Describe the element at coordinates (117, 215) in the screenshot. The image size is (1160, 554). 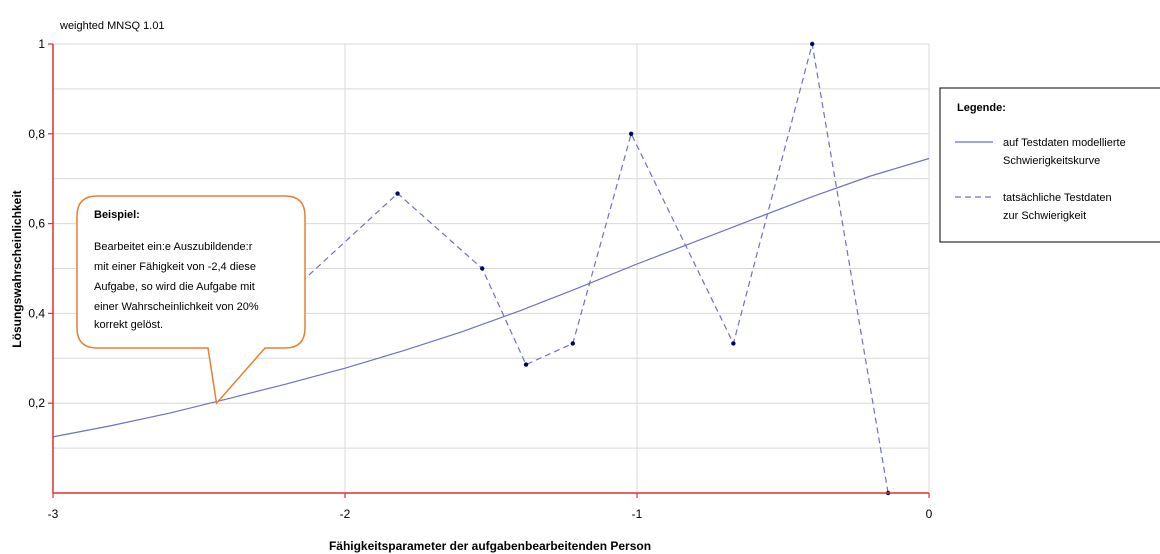
I see `callout-title: Beispiel:` at that location.